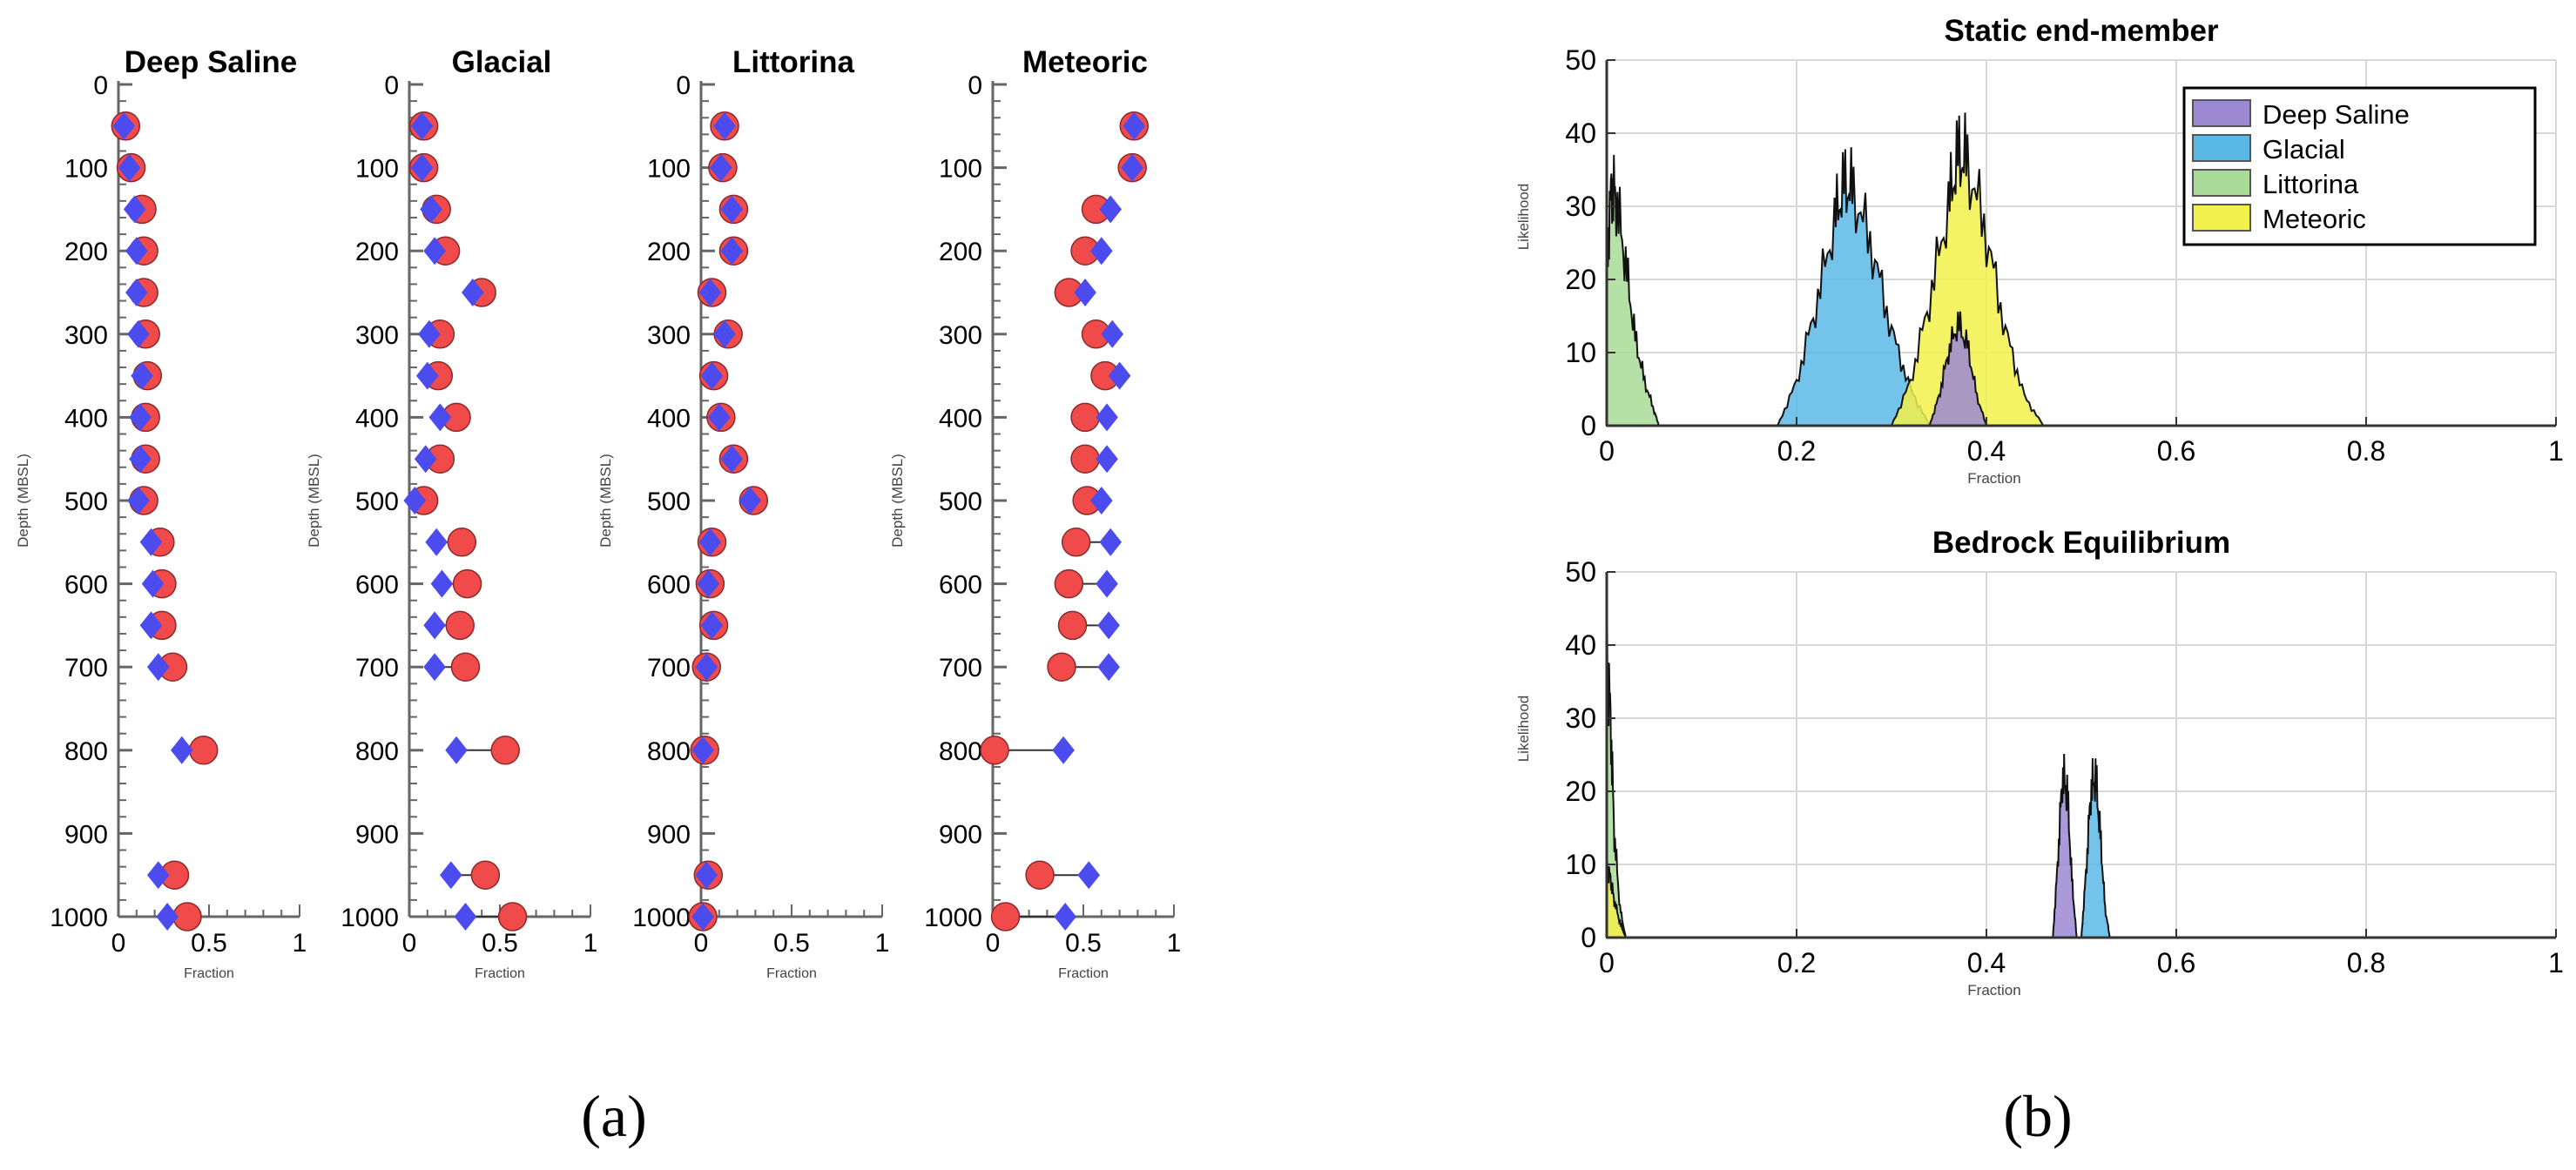 This screenshot has width=2576, height=1170. I want to click on legend-label: Littorina, so click(2310, 184).